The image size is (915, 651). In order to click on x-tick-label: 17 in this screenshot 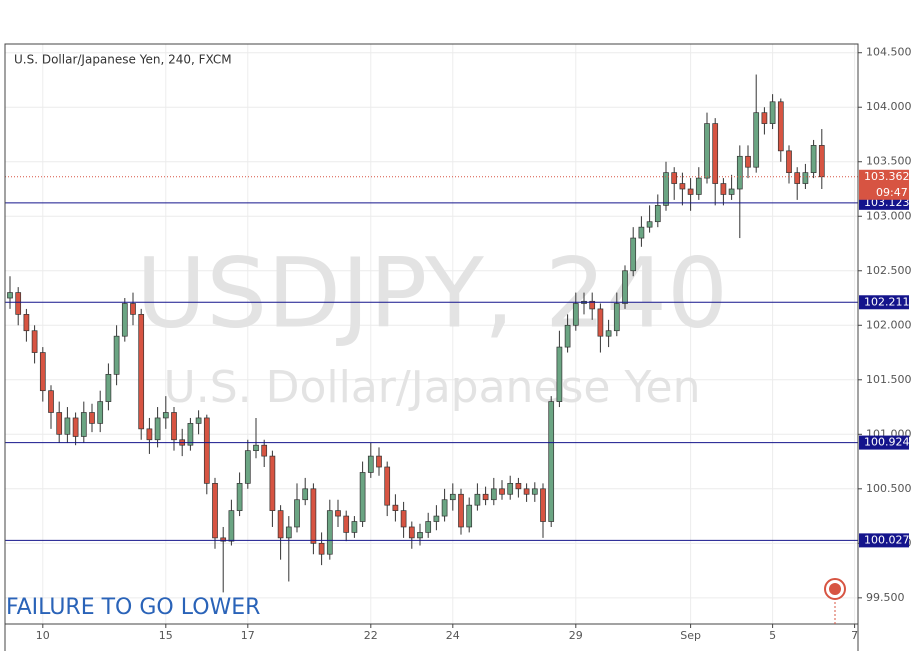, I will do `click(248, 635)`.